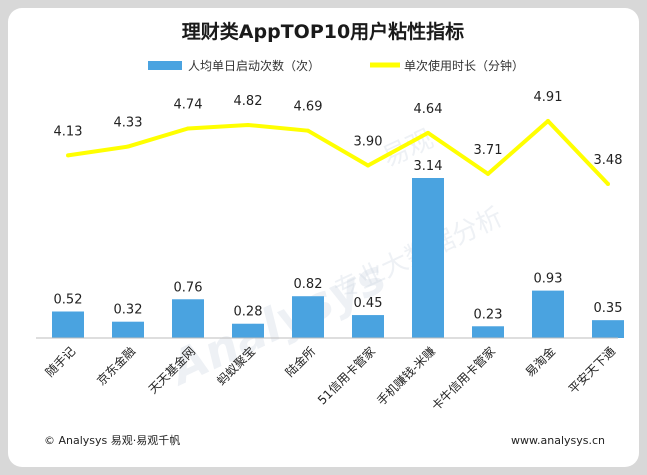 This screenshot has width=647, height=475. What do you see at coordinates (346, 376) in the screenshot?
I see `category-label: 51信用卡管家` at bounding box center [346, 376].